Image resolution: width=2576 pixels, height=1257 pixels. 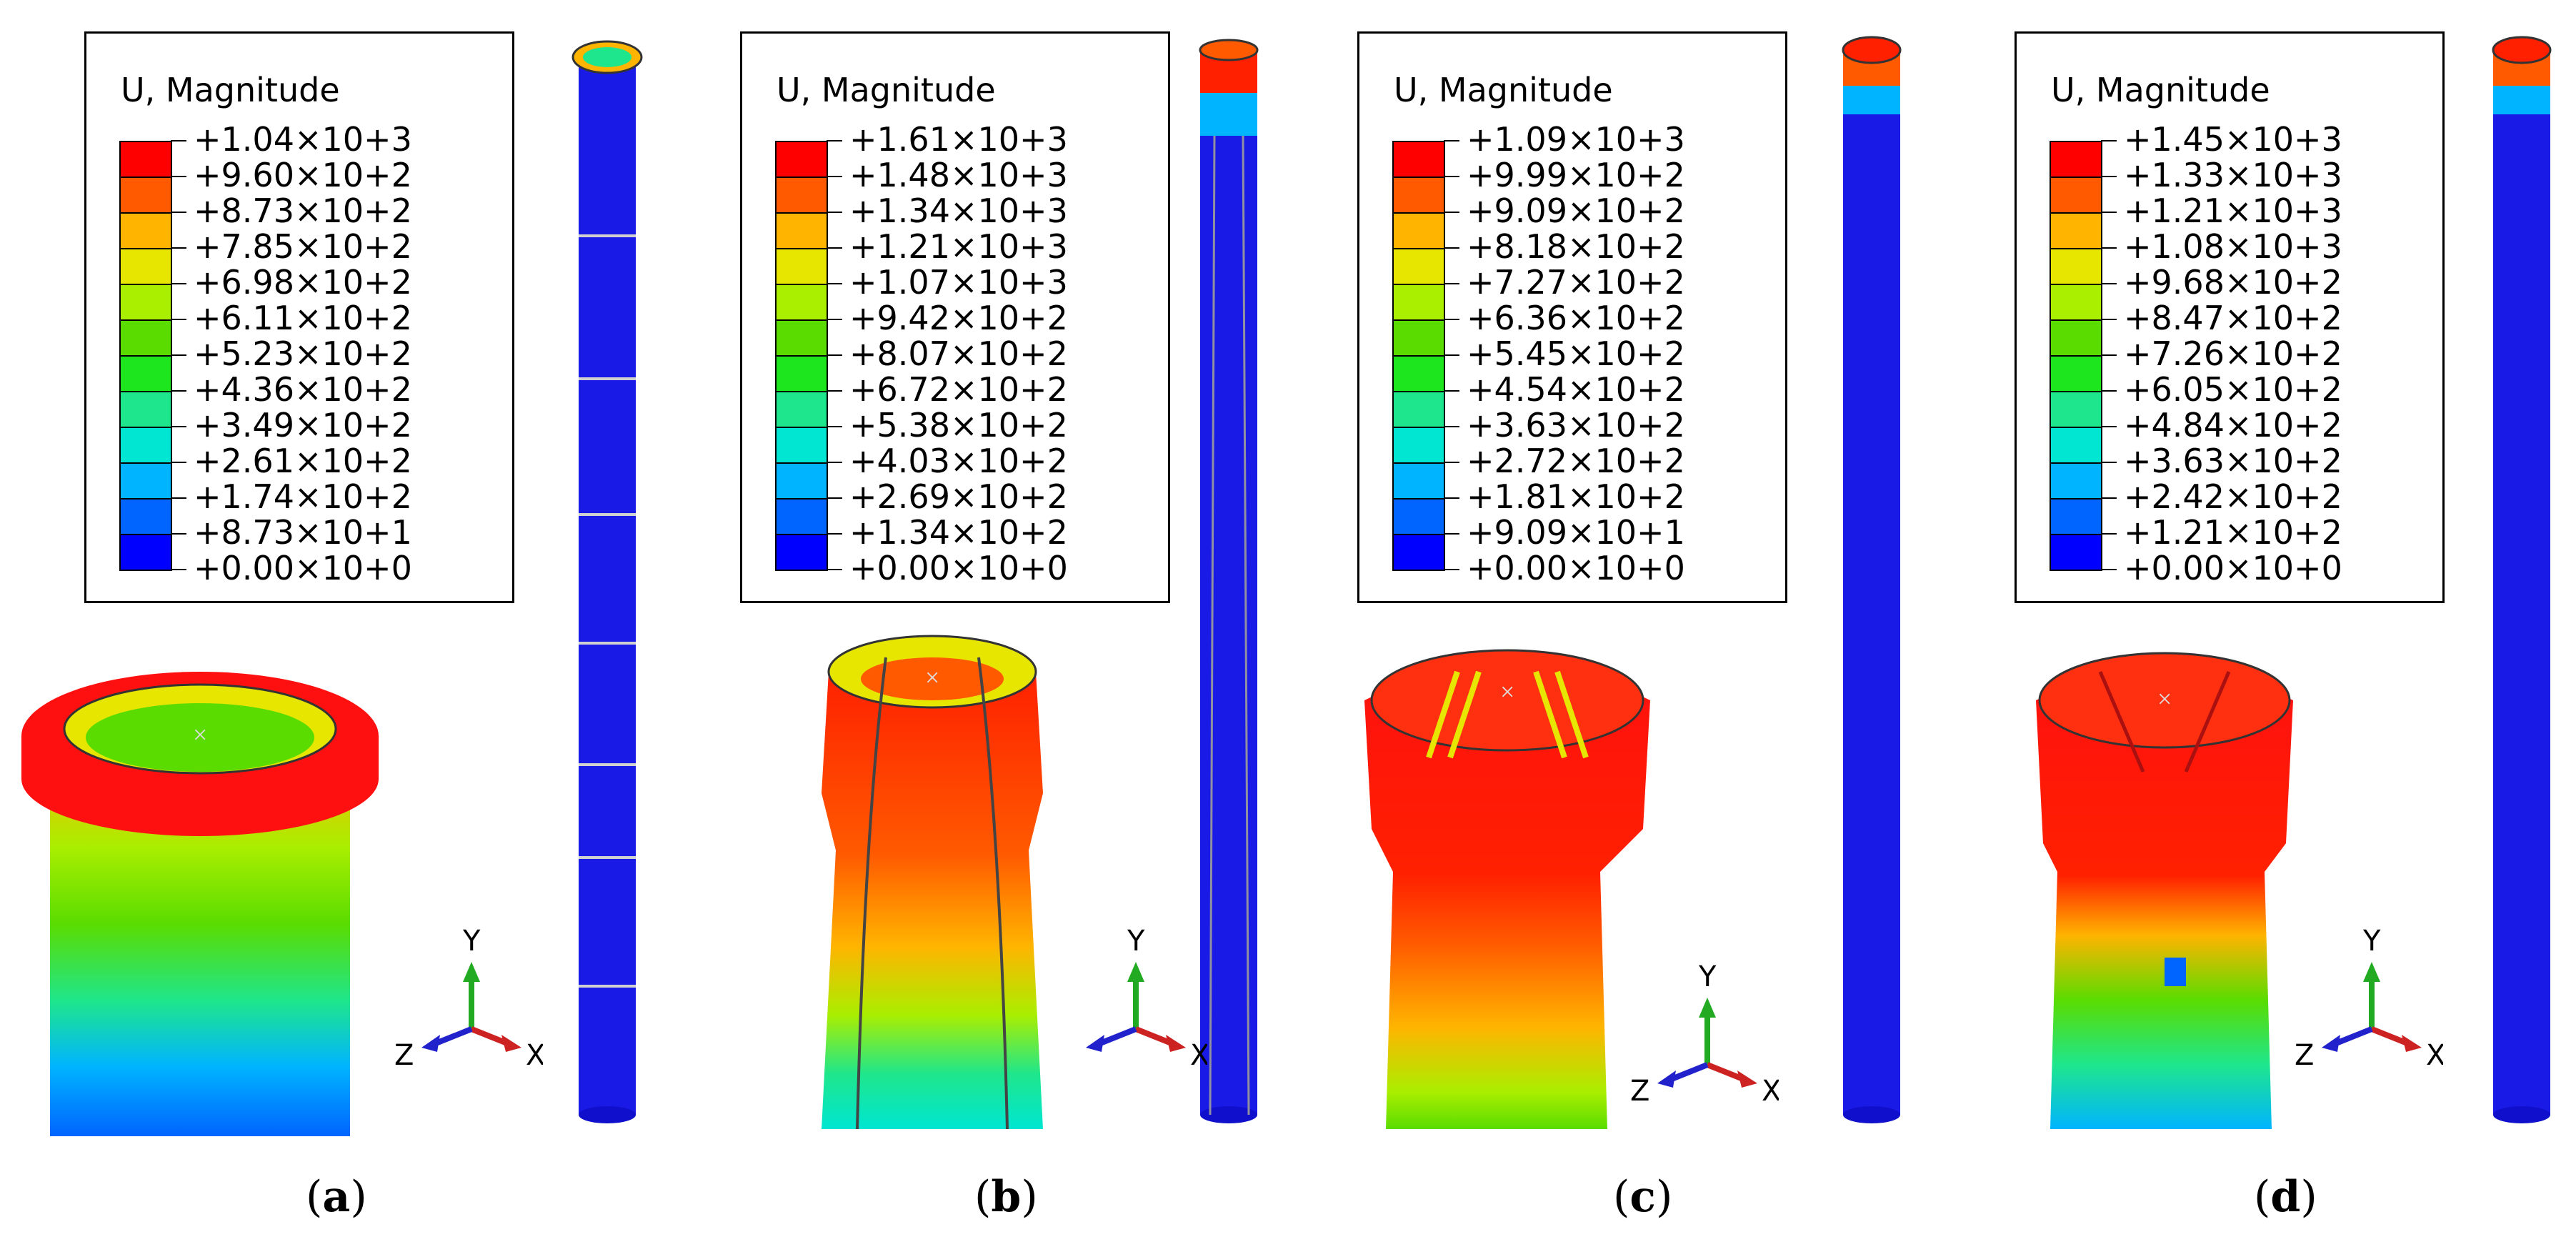 What do you see at coordinates (303, 497) in the screenshot?
I see `legend-value: +1.74×10+2` at bounding box center [303, 497].